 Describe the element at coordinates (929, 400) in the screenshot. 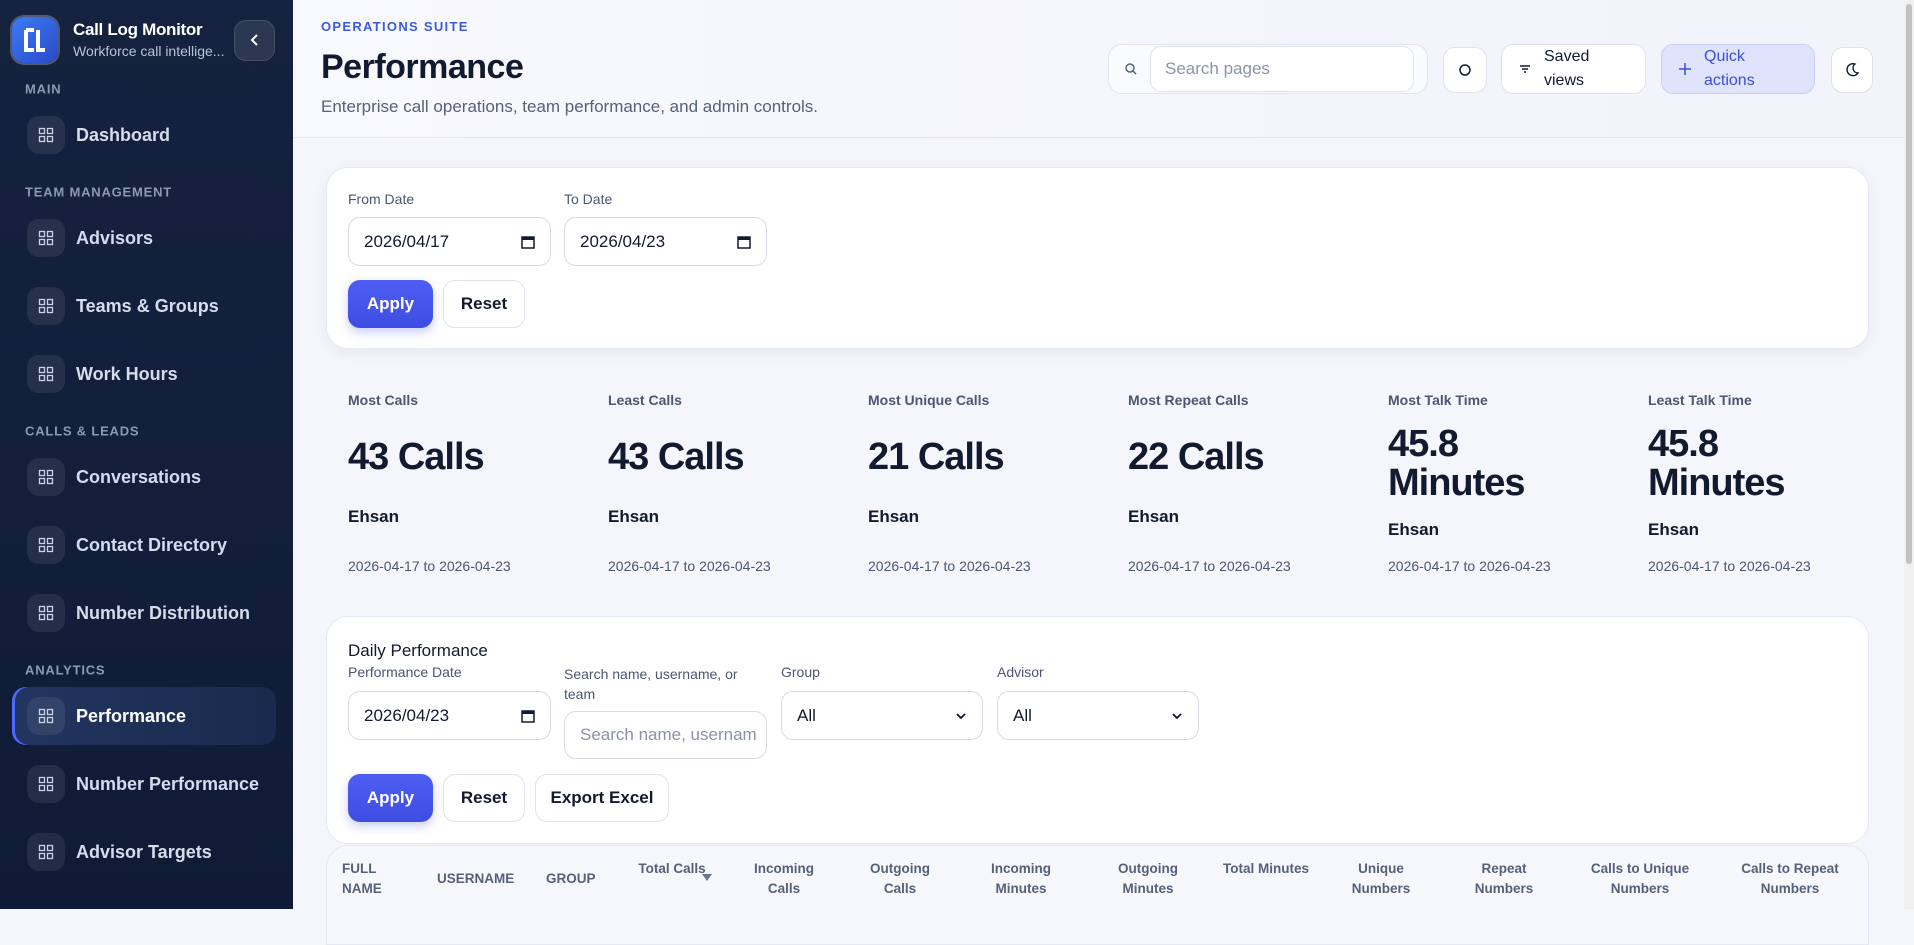

I see `stat-label: Most Unique Calls` at that location.